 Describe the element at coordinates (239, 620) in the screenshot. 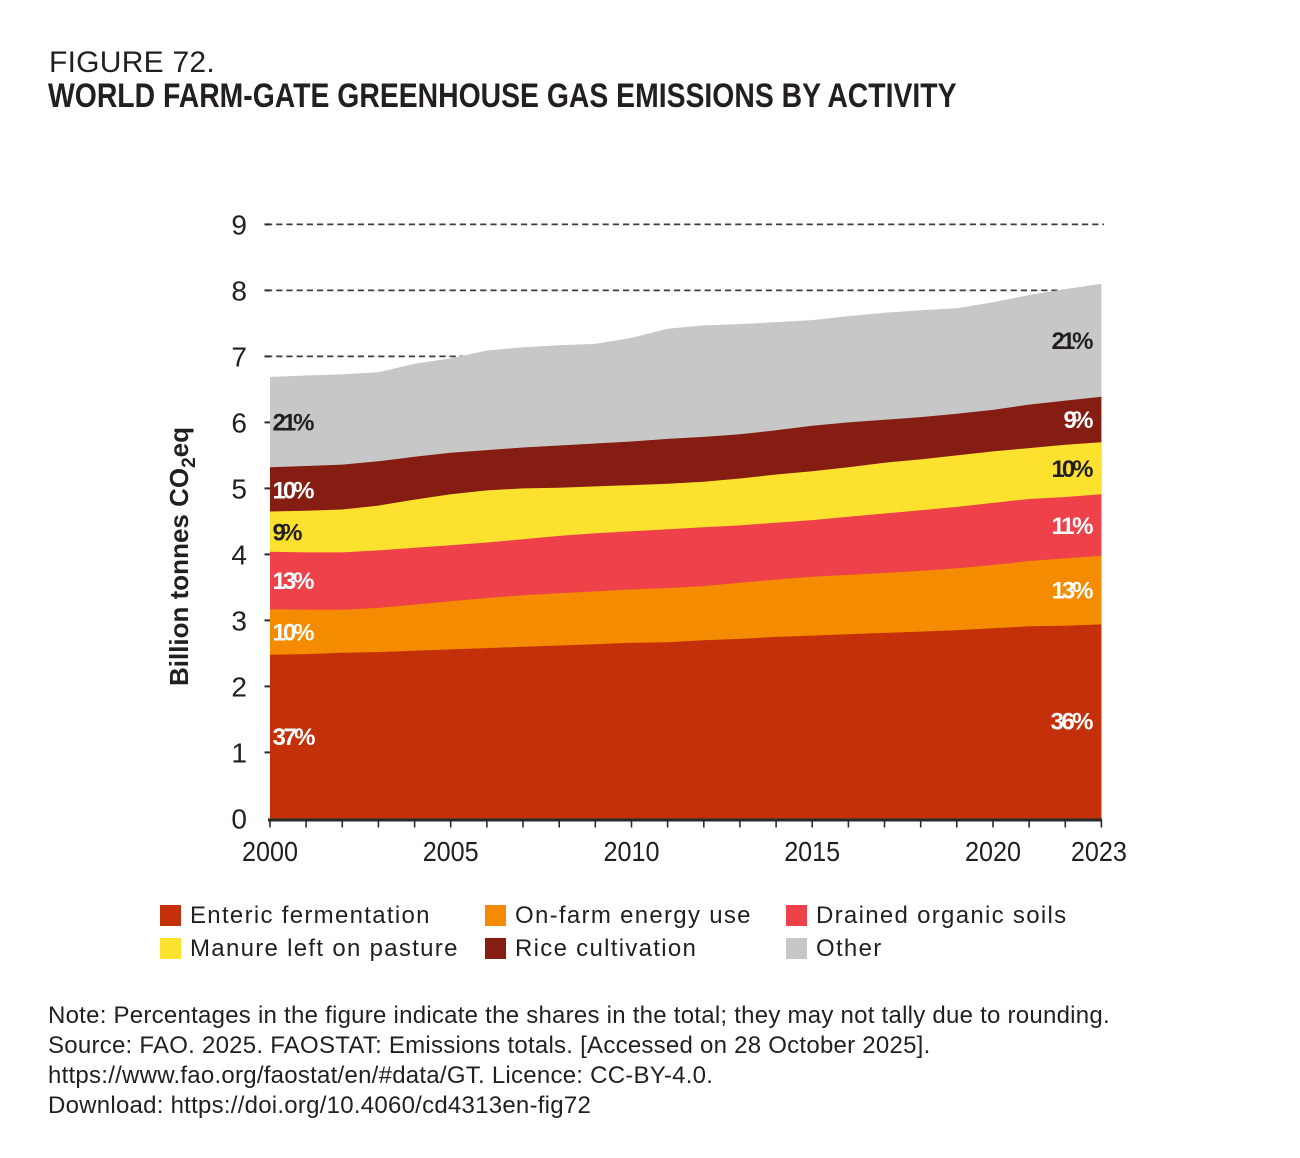

I see `svg-text: 3` at that location.